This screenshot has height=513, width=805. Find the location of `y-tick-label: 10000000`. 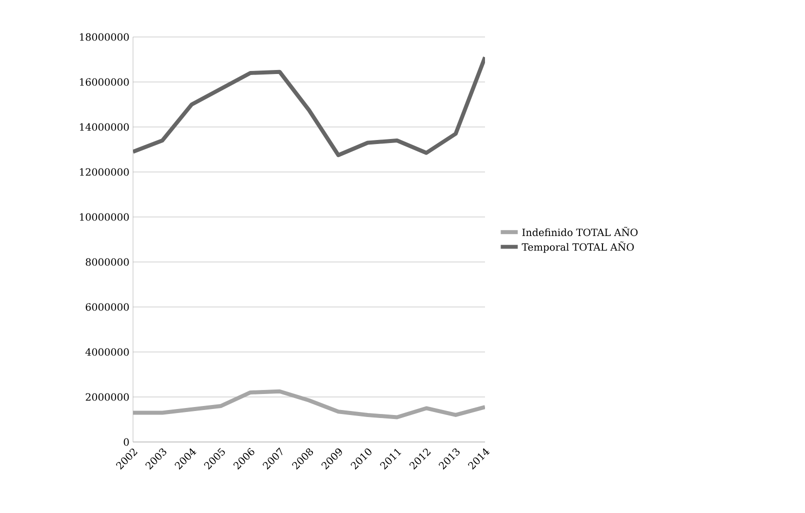

y-tick-label: 10000000 is located at coordinates (104, 217).